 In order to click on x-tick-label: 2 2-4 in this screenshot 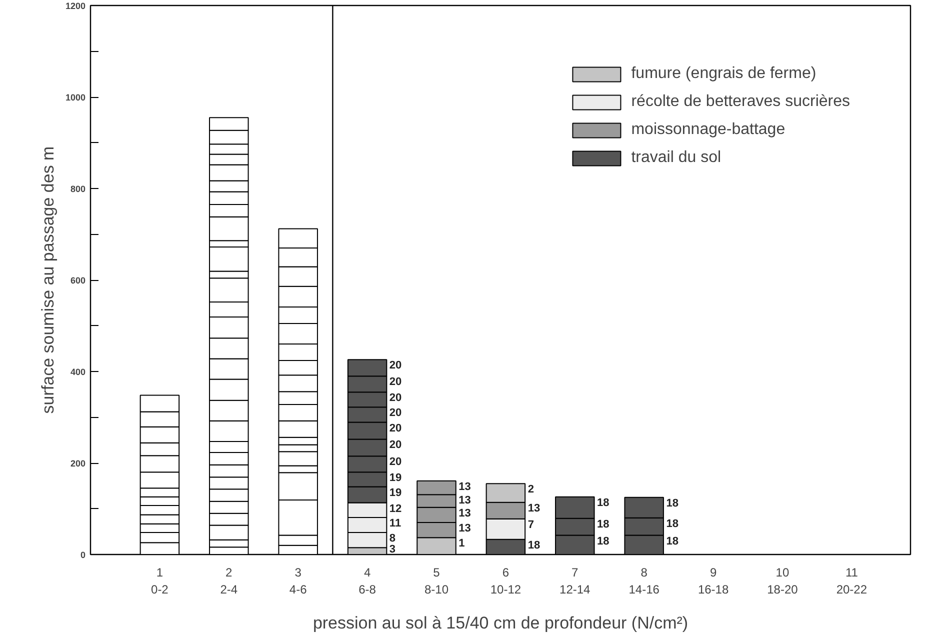, I will do `click(229, 581)`.